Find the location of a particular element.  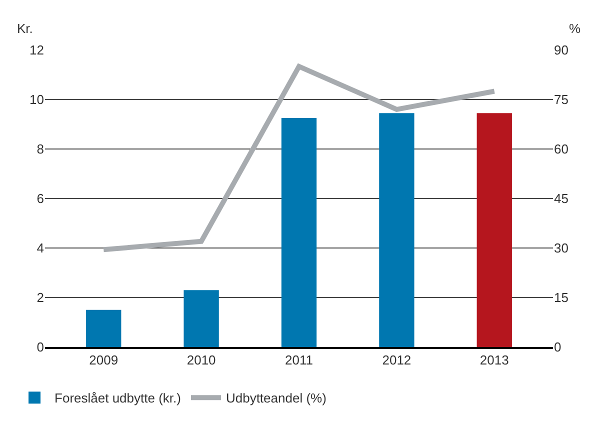

y2-tick-label: 30 is located at coordinates (561, 248).